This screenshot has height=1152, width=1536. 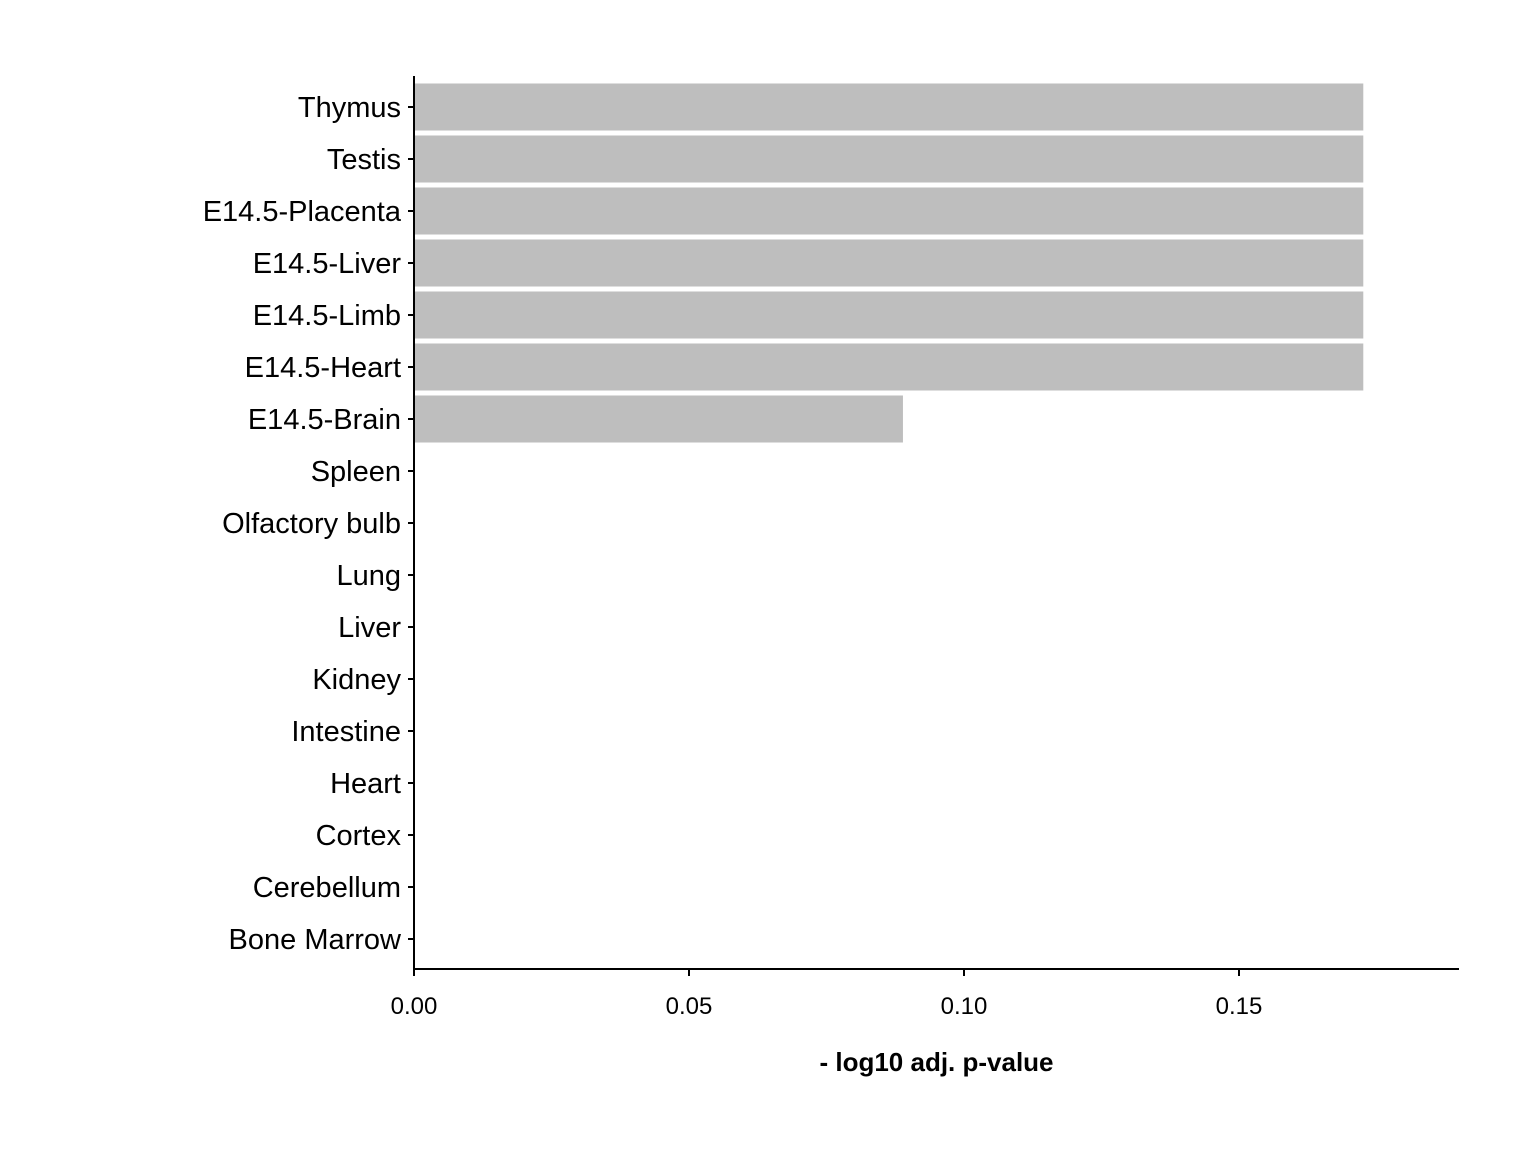 What do you see at coordinates (324, 420) in the screenshot?
I see `y-tick-label: E14.5-Brain` at bounding box center [324, 420].